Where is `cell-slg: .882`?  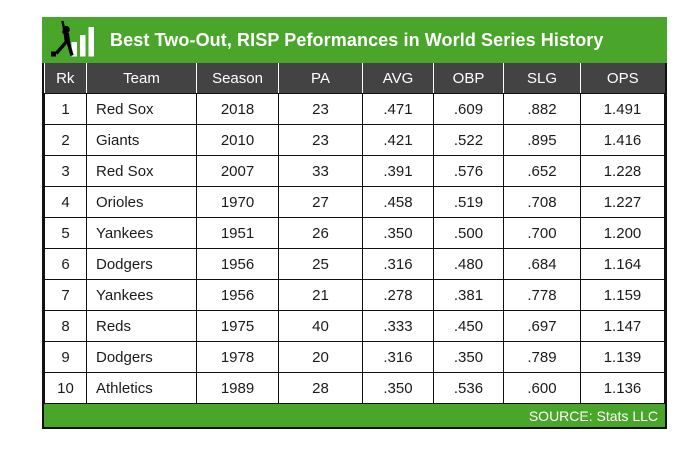 cell-slg: .882 is located at coordinates (542, 109).